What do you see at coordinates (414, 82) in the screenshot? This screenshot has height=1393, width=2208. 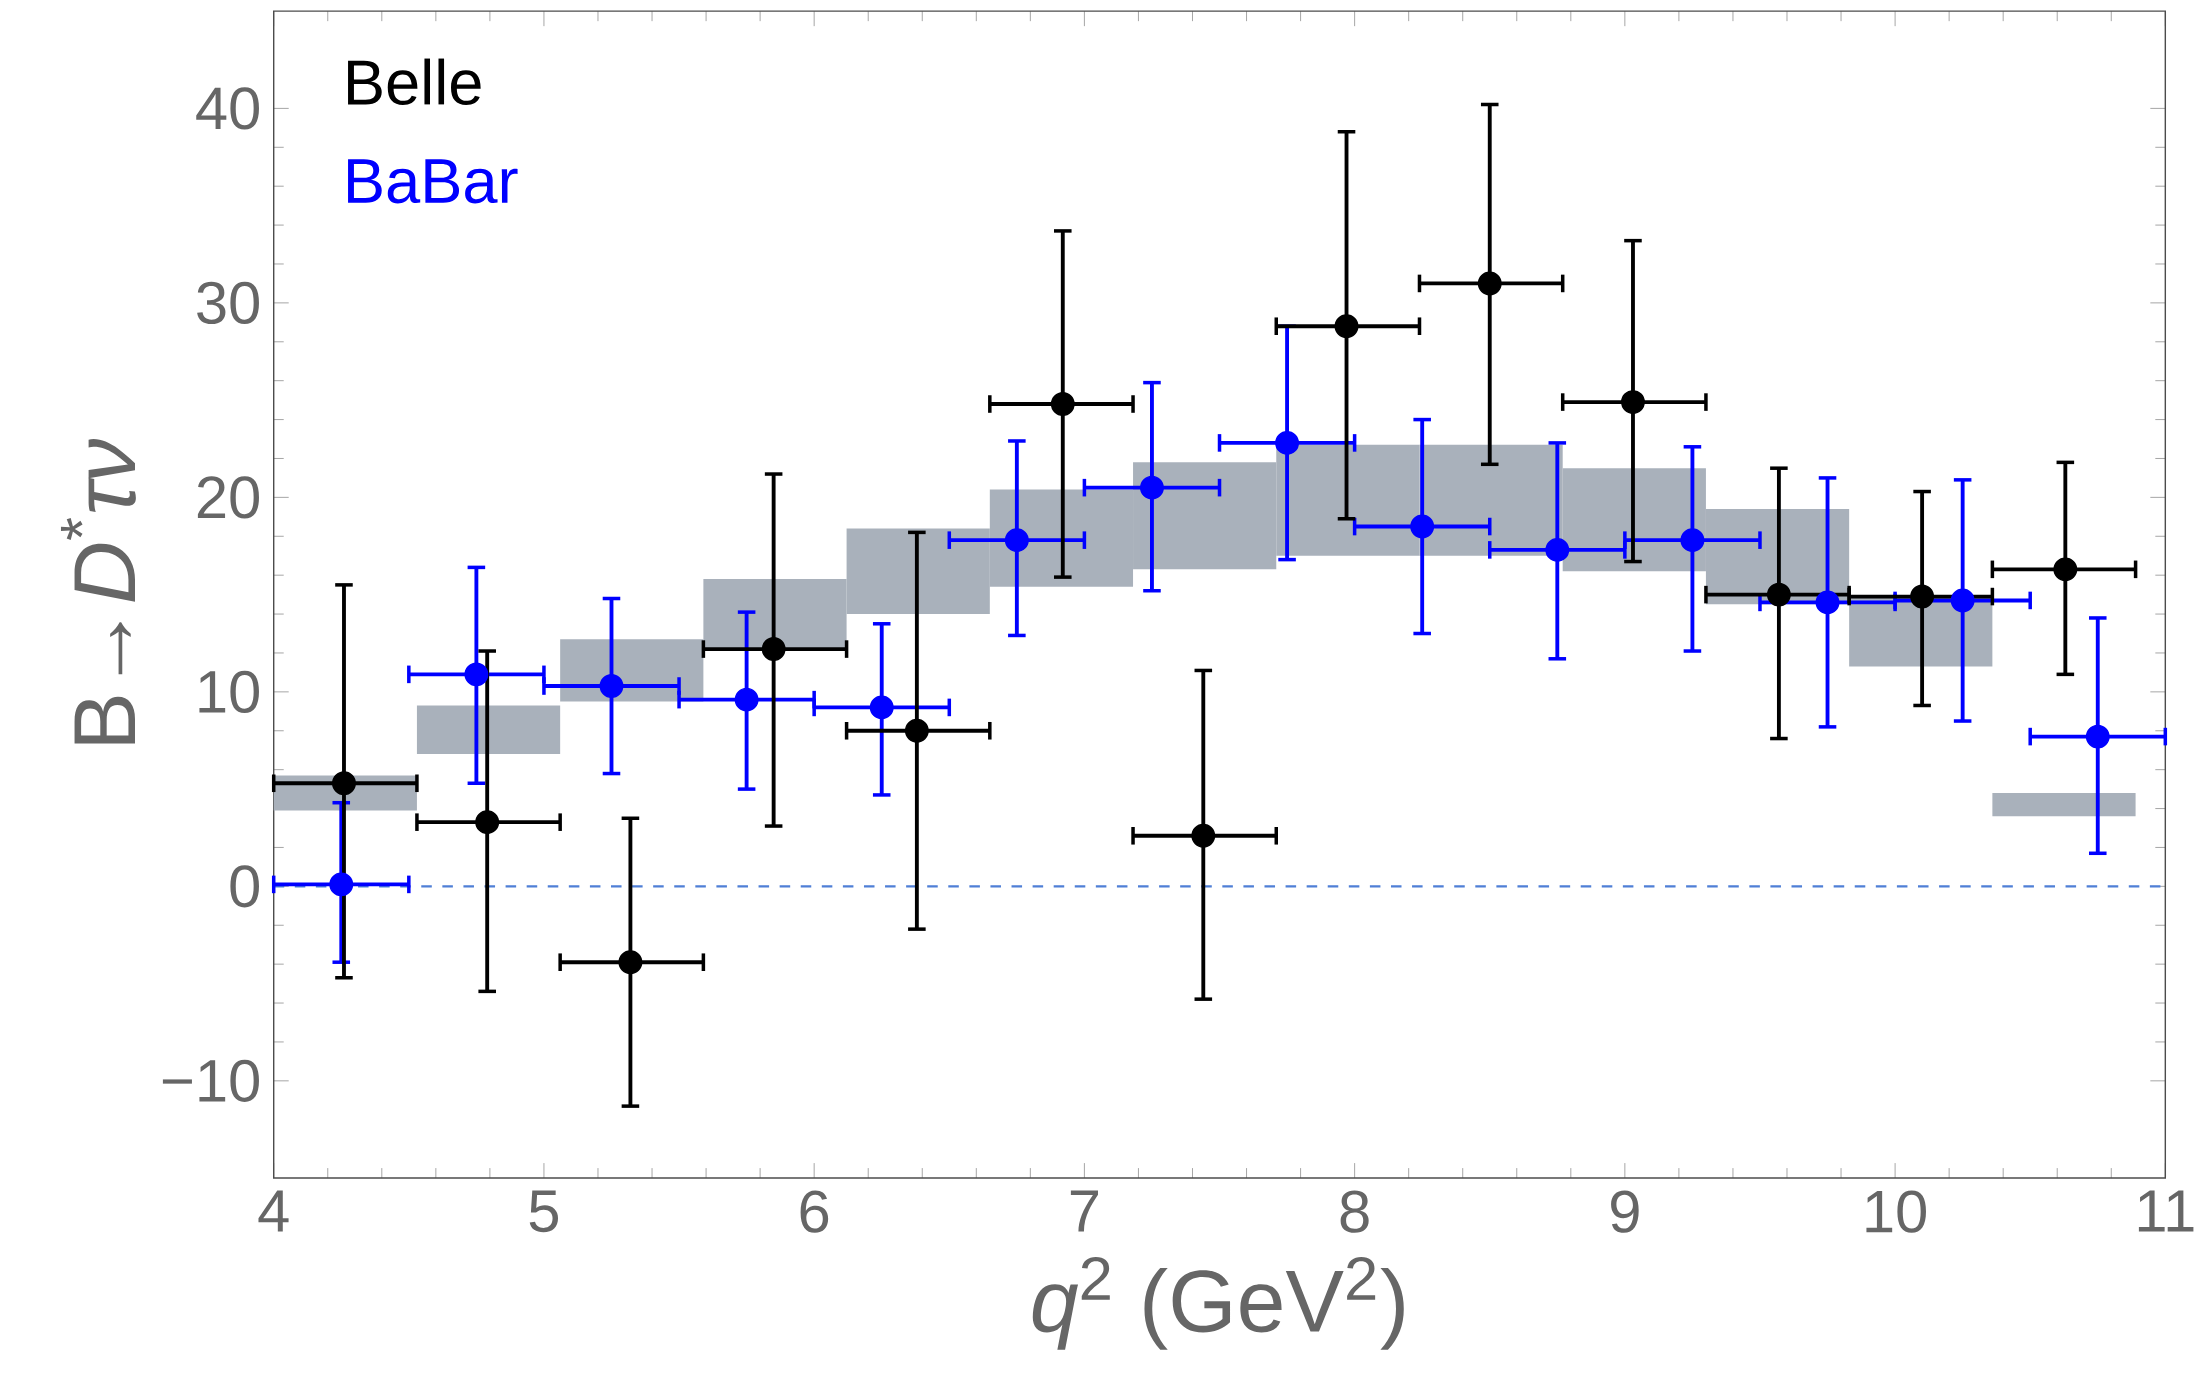 I see `text: Belle` at bounding box center [414, 82].